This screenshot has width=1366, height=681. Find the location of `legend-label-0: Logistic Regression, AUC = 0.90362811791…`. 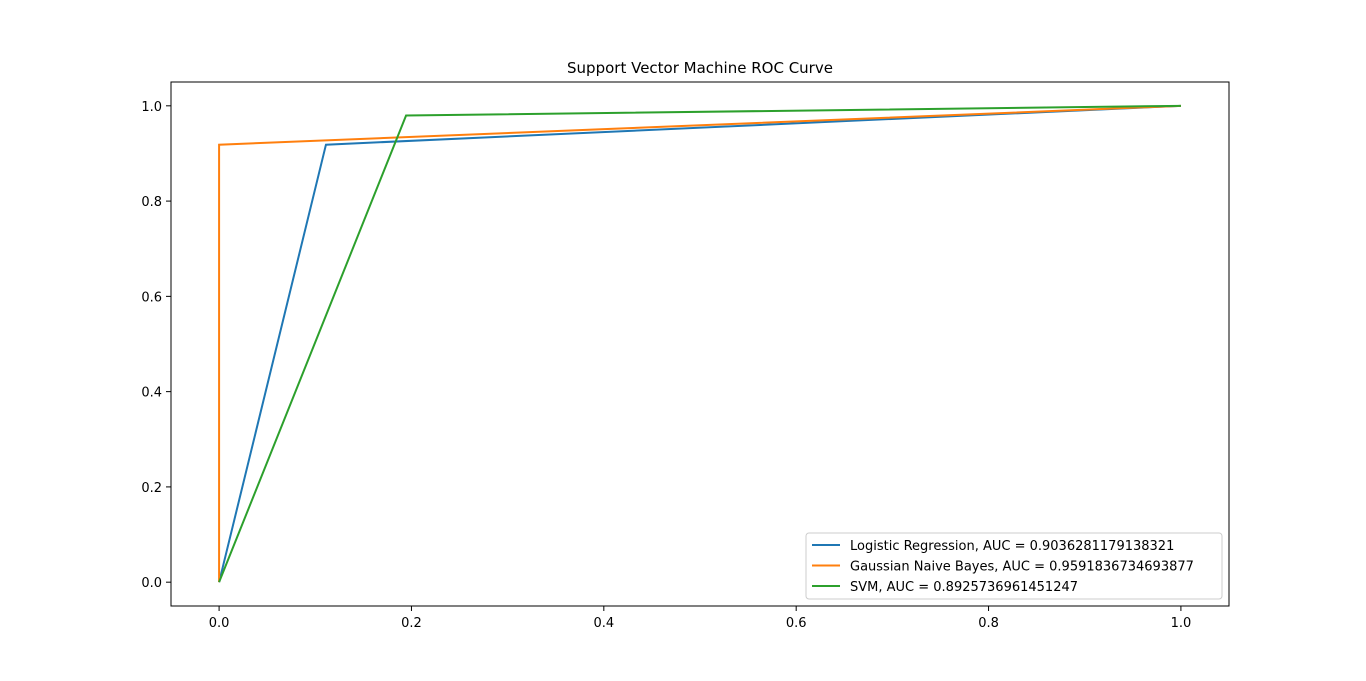

legend-label-0: Logistic Regression, AUC = 0.90362811791… is located at coordinates (1012, 546).